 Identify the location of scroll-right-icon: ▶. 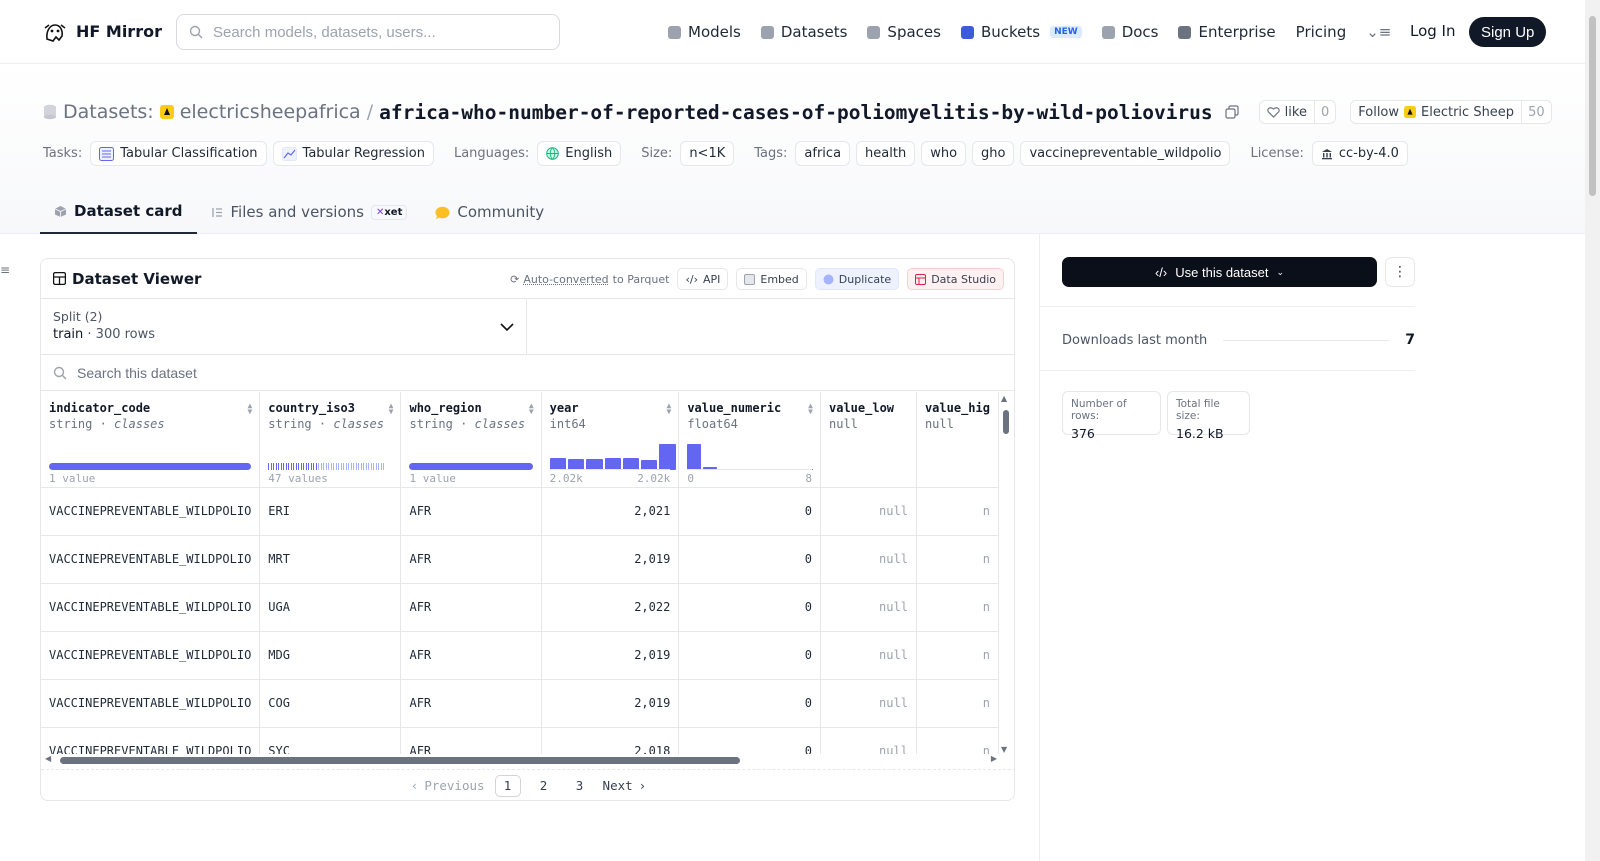
(993, 758).